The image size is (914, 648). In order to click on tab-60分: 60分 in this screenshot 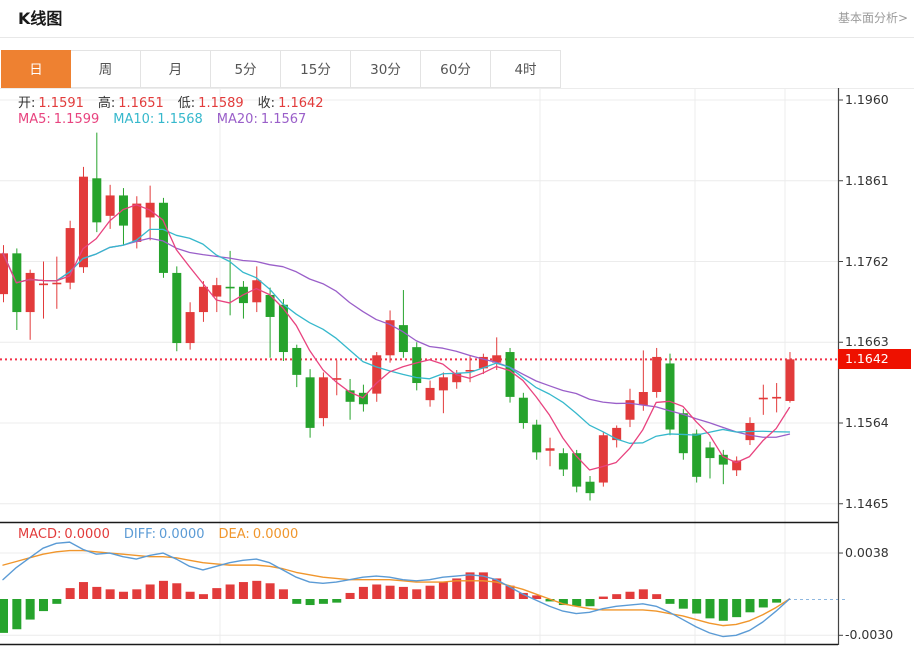, I will do `click(456, 69)`.